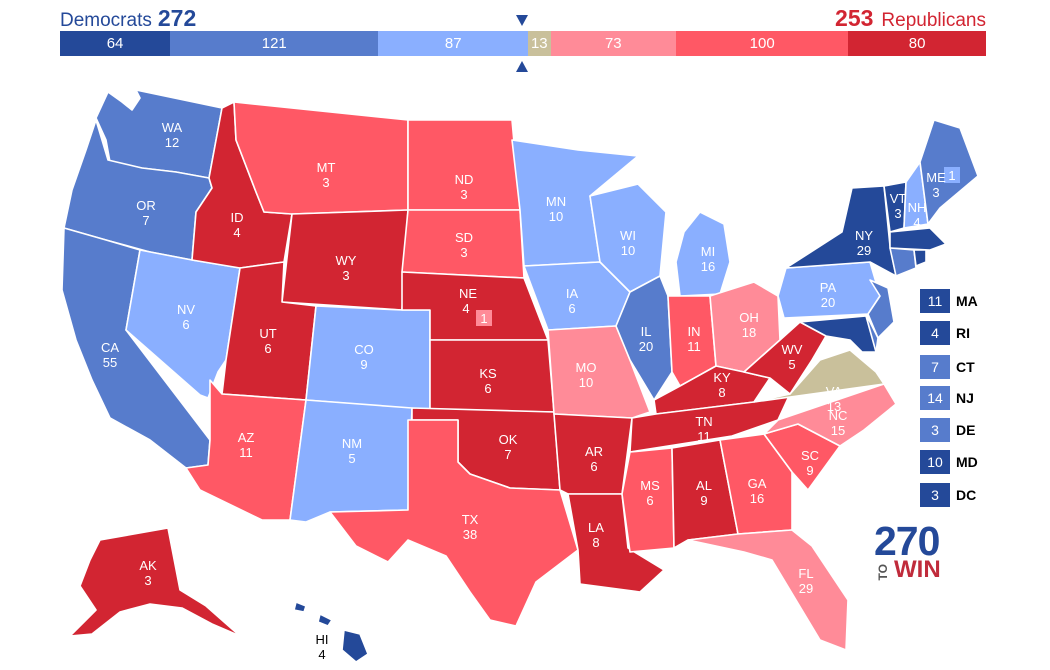  Describe the element at coordinates (464, 245) in the screenshot. I see `state-label-sd: SD 3` at that location.